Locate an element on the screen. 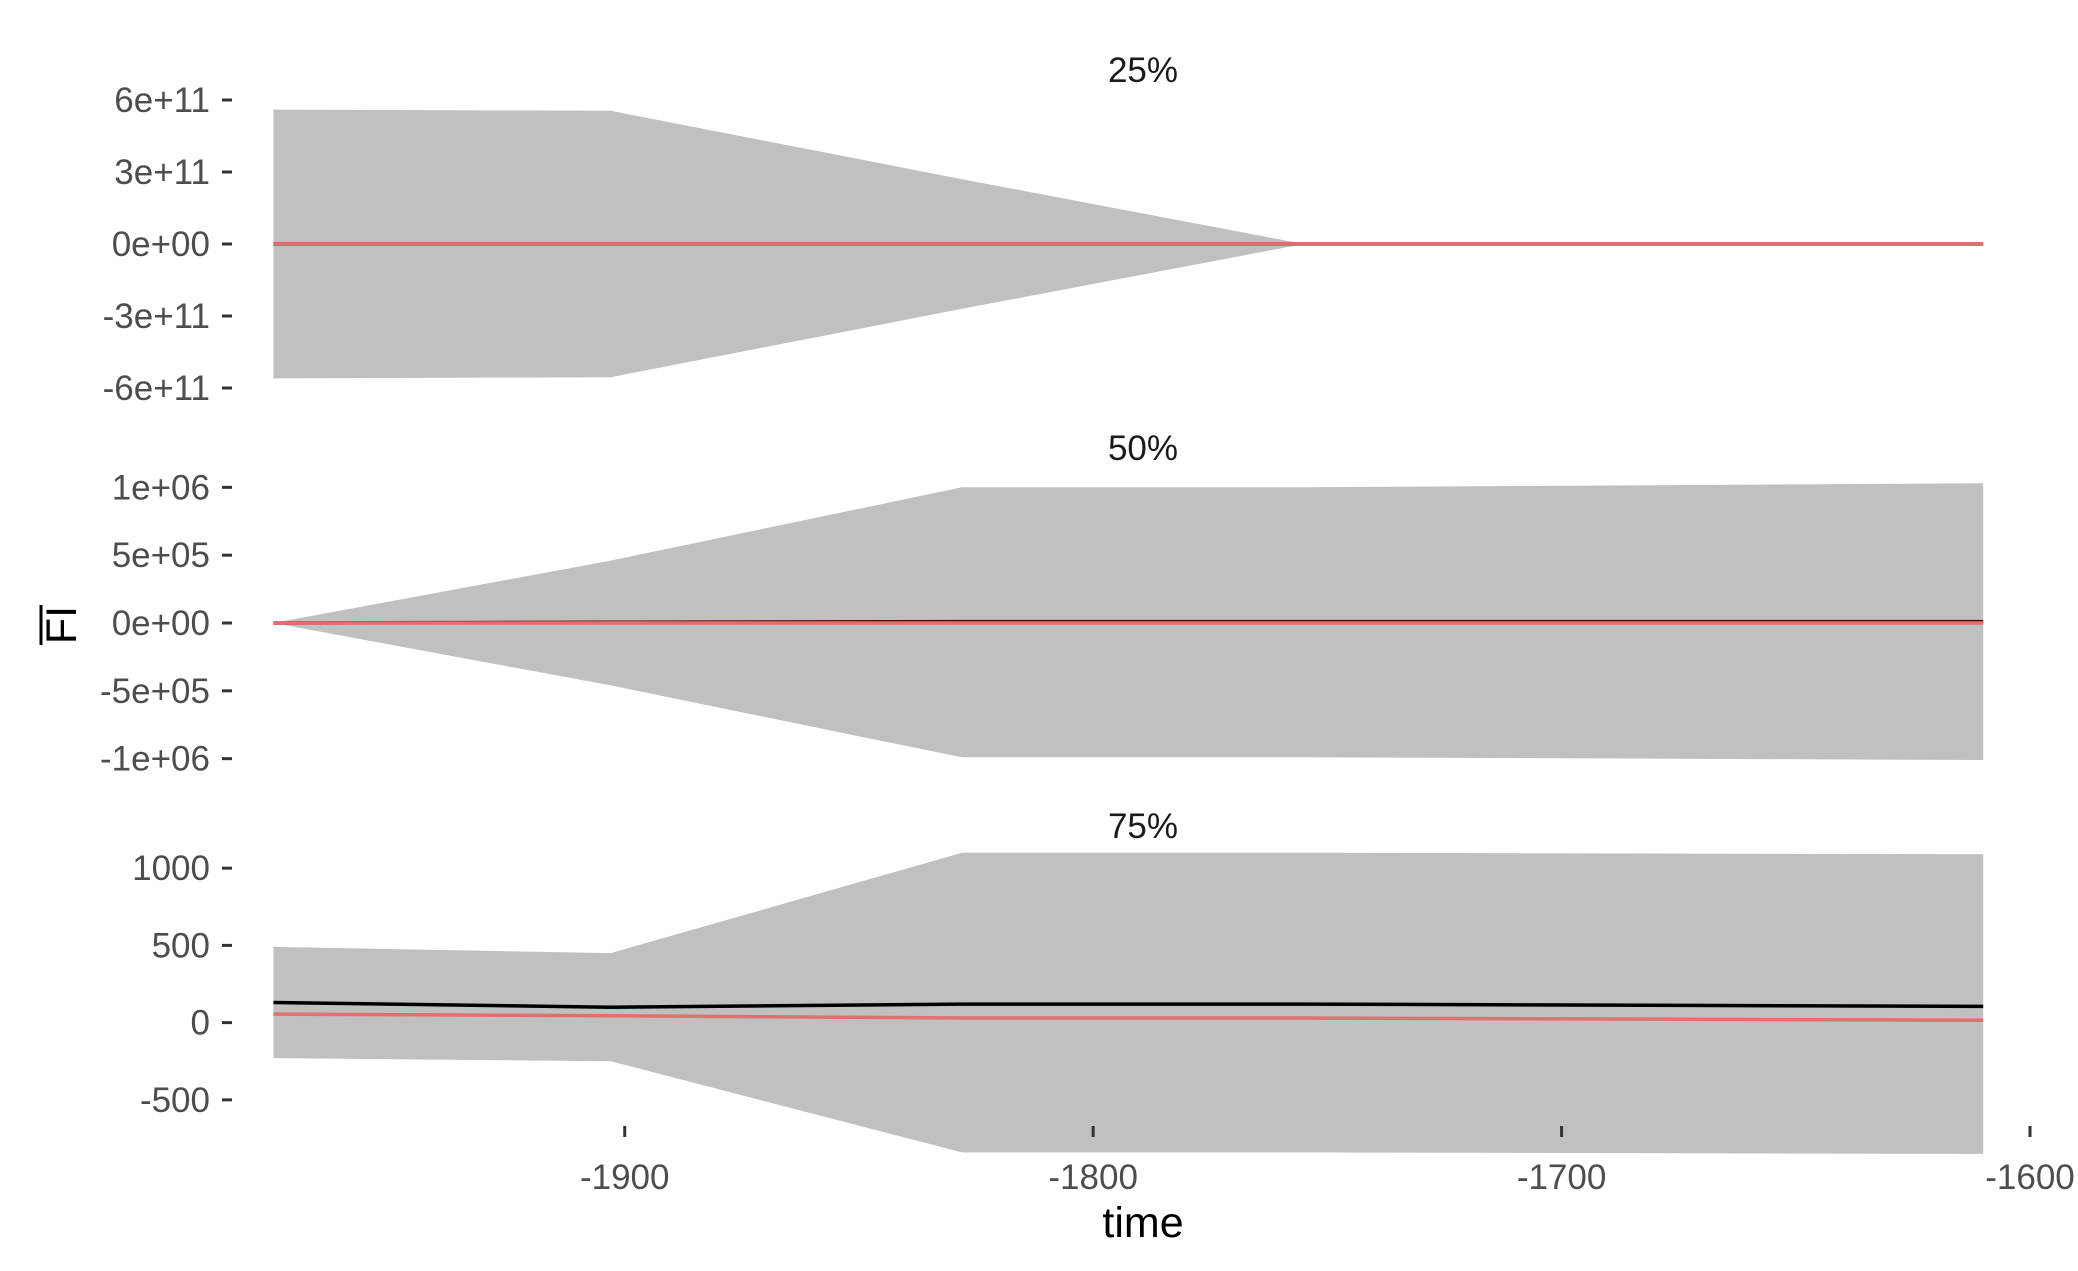  x-tick-label: -1800 is located at coordinates (1093, 1177).